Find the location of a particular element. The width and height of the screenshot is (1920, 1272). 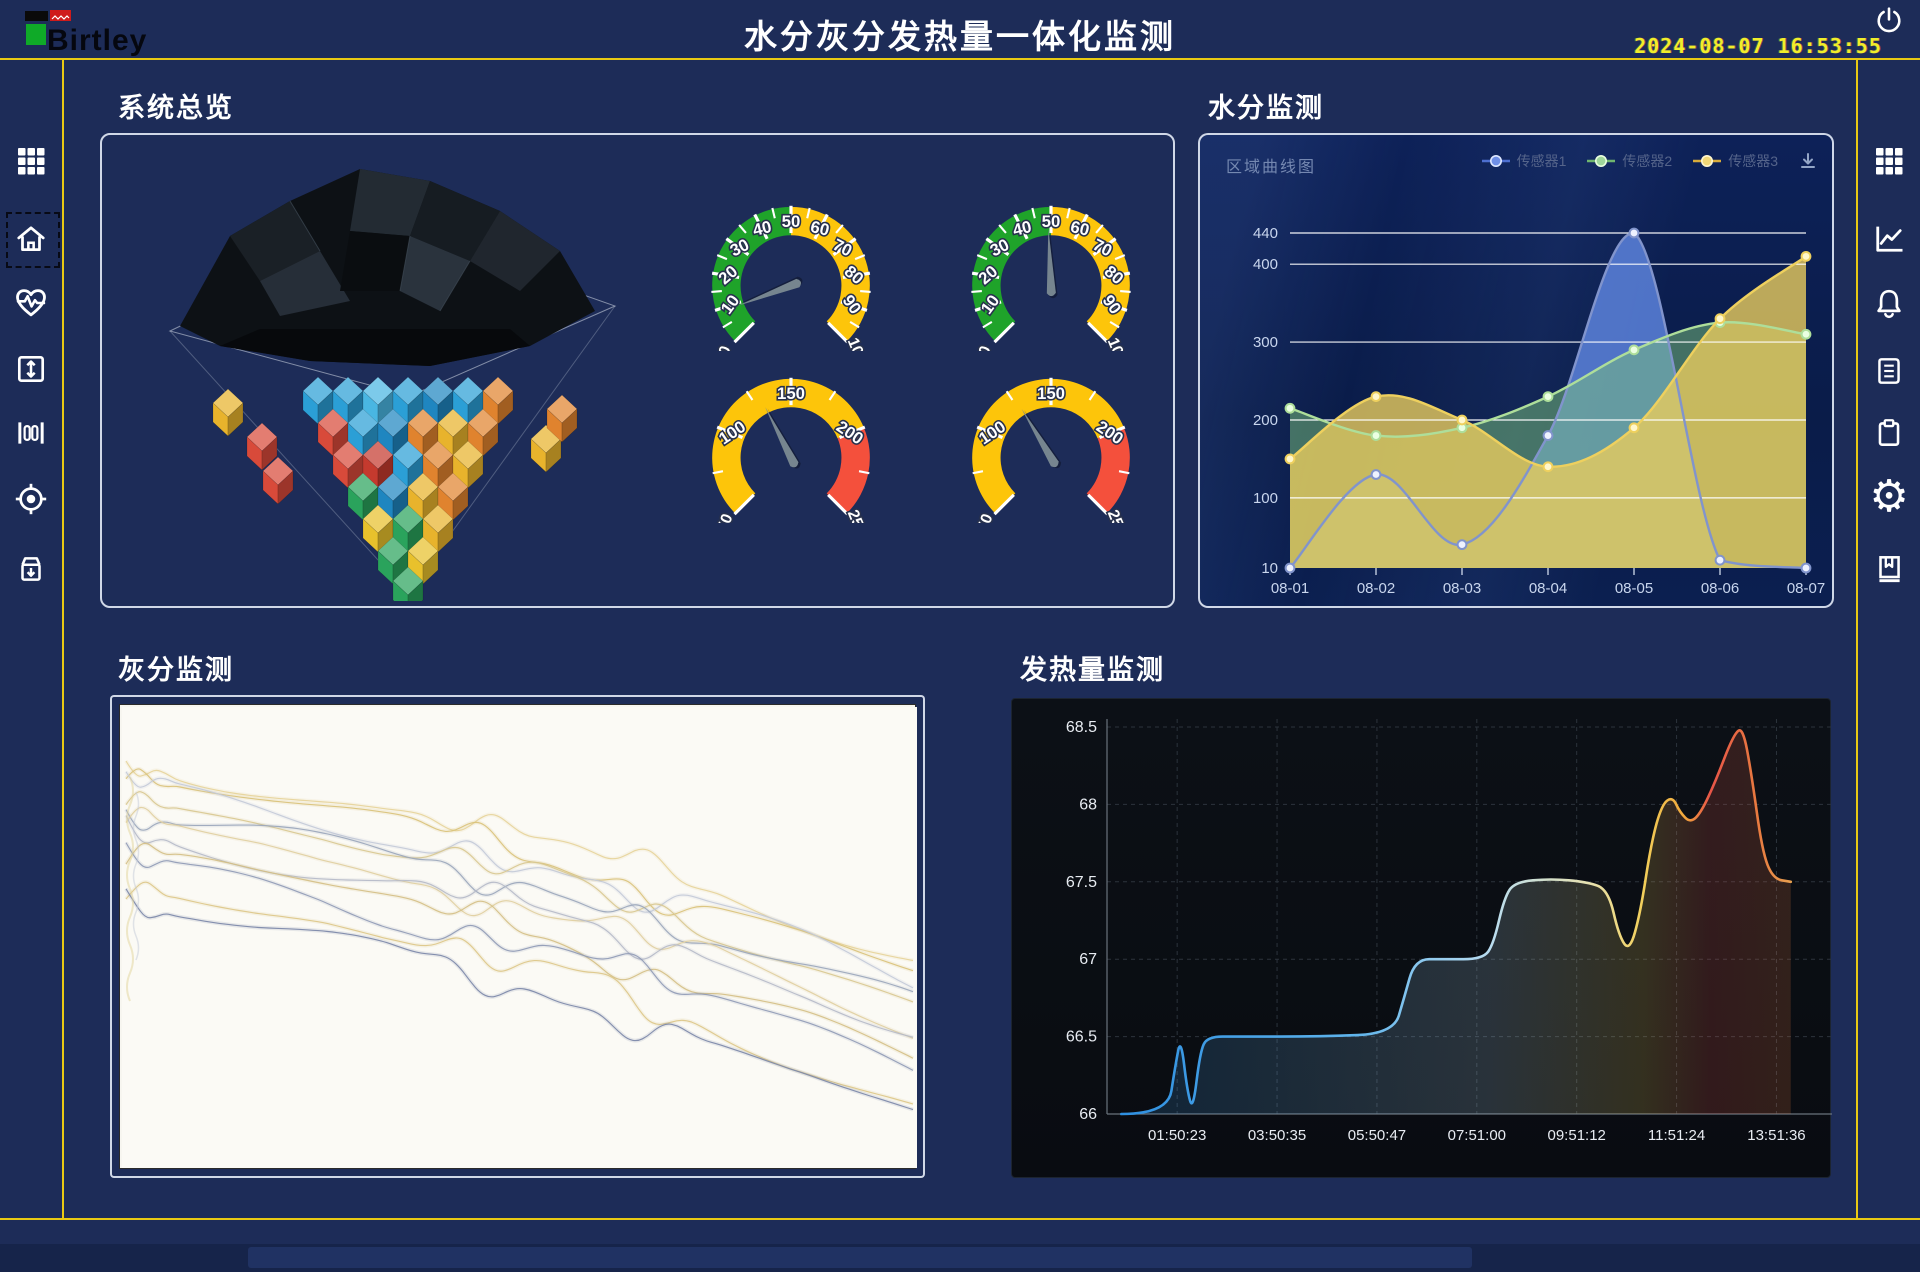

calorific-panel-title: 发热量监测 is located at coordinates (1092, 670).